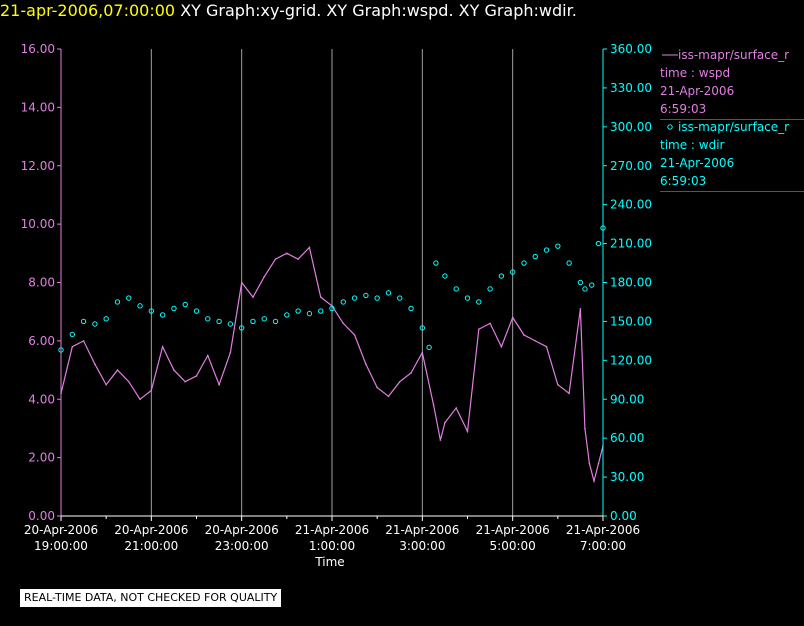  What do you see at coordinates (41, 399) in the screenshot?
I see `y-left-tick-label: 4.00` at bounding box center [41, 399].